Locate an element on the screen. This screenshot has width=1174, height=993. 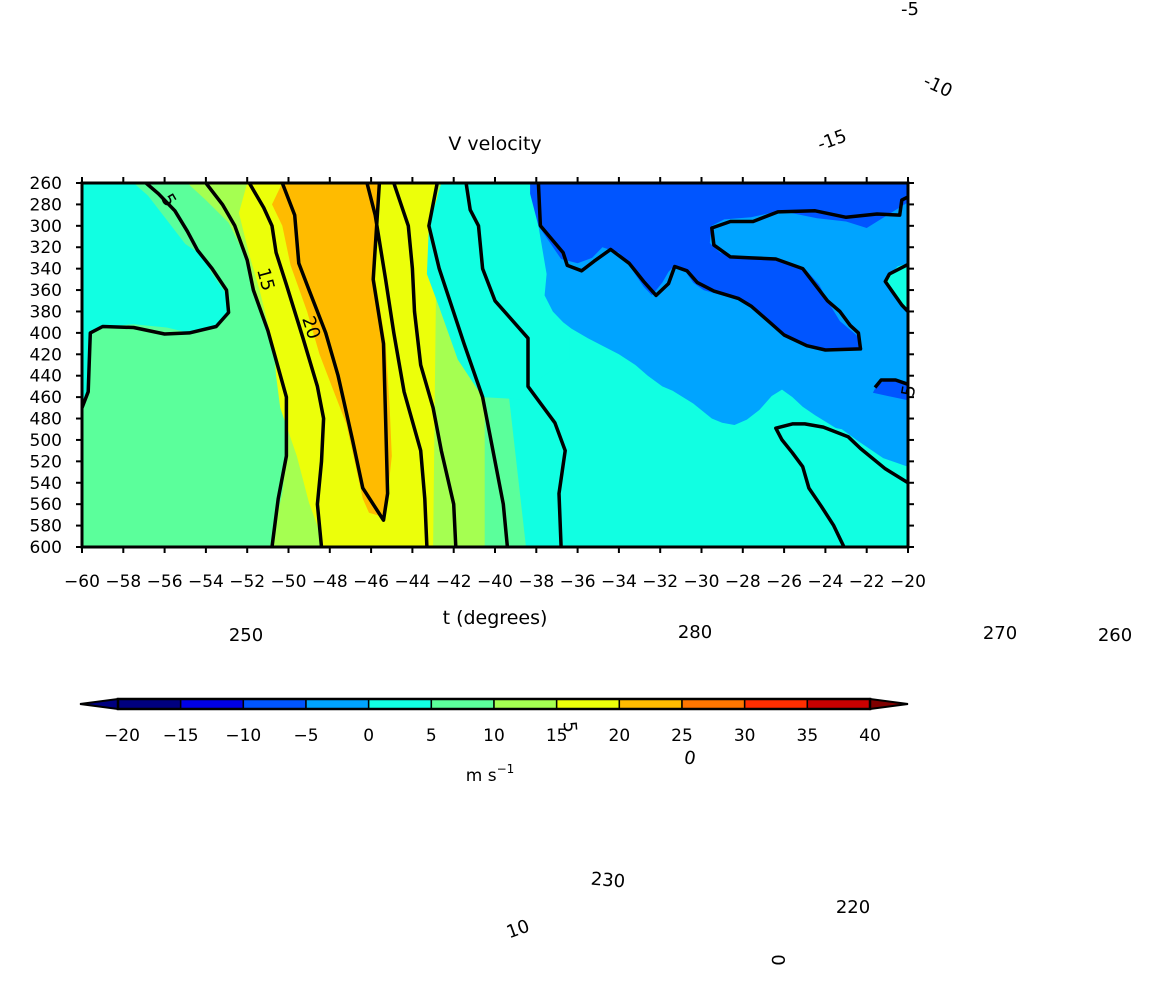
stray-label: 230 is located at coordinates (608, 881).